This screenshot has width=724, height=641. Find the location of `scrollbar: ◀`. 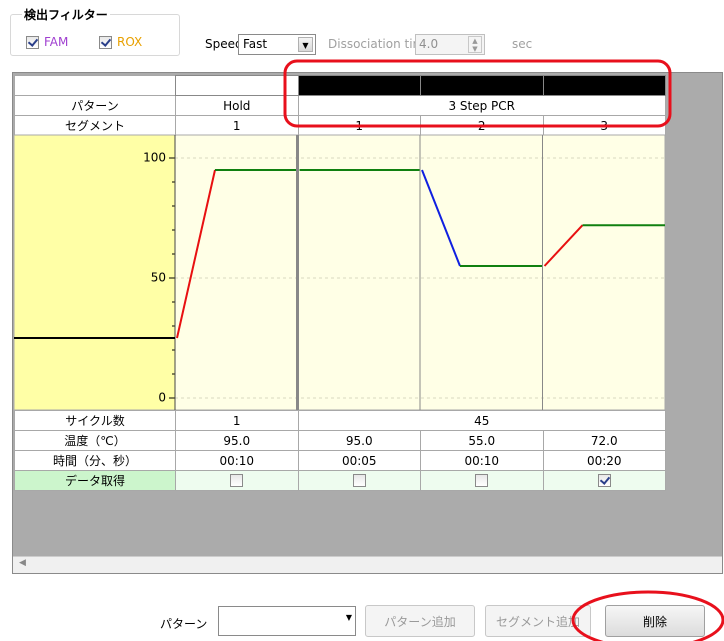

scrollbar: ◀ is located at coordinates (367, 564).